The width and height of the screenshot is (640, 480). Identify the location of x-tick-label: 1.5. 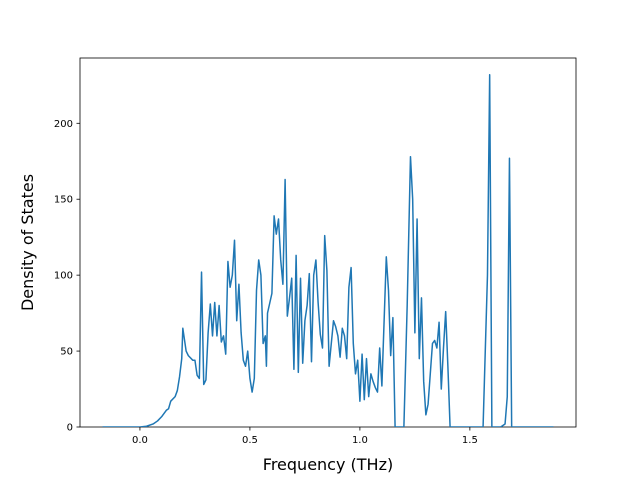
(470, 440).